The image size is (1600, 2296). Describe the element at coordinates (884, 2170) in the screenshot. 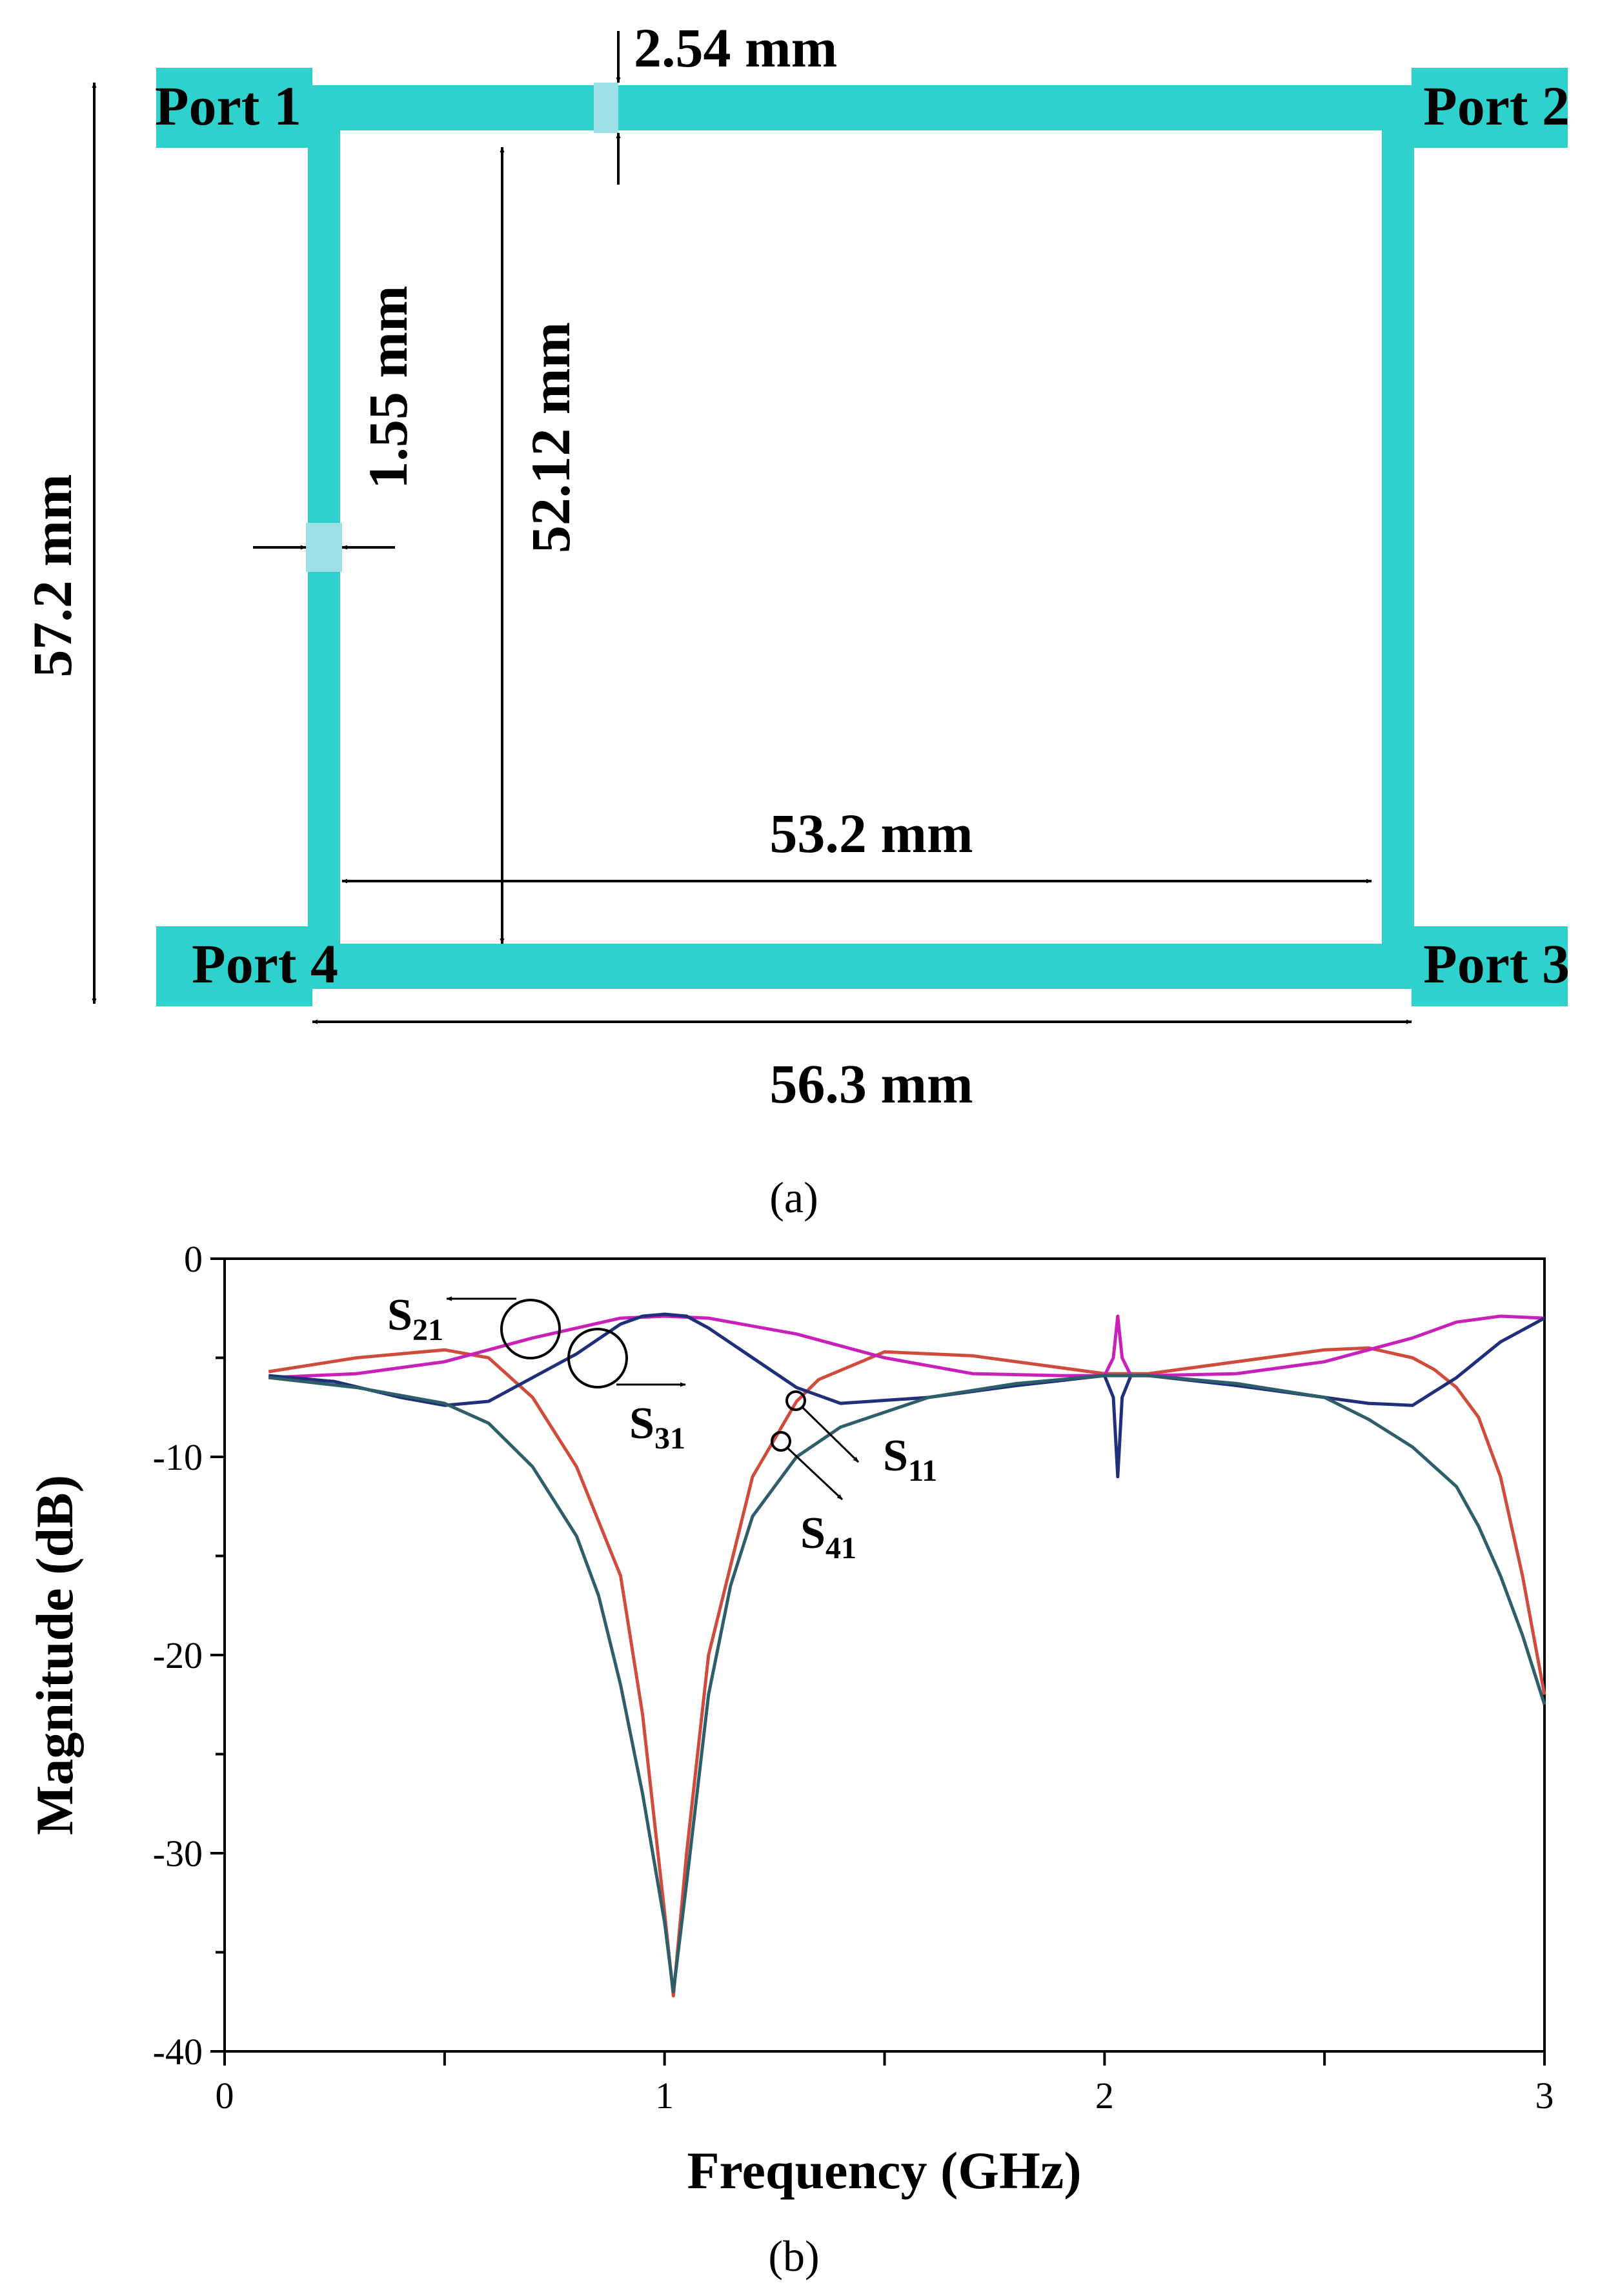

I see `x-axis-label: Frequency (GHz)` at that location.